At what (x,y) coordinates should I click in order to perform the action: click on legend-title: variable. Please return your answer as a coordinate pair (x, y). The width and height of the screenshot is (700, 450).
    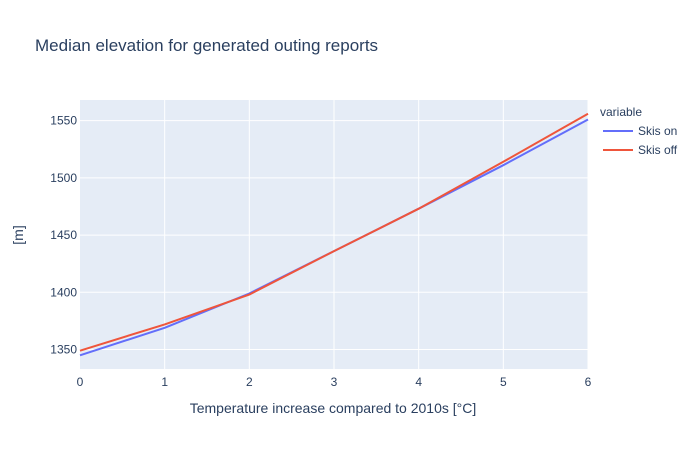
    Looking at the image, I should click on (621, 112).